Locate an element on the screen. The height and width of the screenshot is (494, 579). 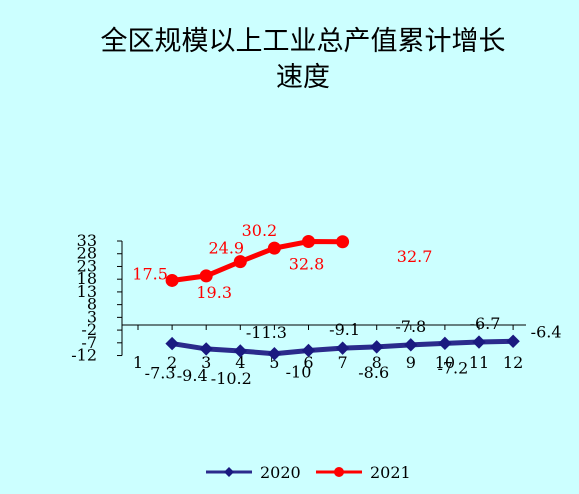
series-2020-data-label: -9.1 is located at coordinates (344, 329).